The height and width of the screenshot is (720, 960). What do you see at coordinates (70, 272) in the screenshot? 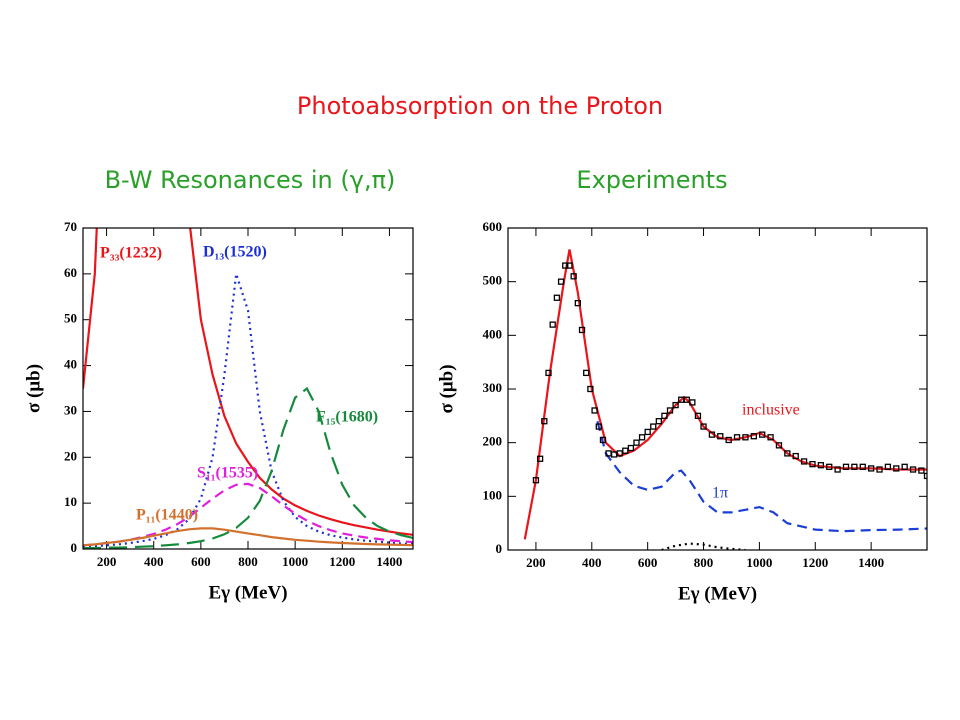
I see `y-tick-label: 60` at bounding box center [70, 272].